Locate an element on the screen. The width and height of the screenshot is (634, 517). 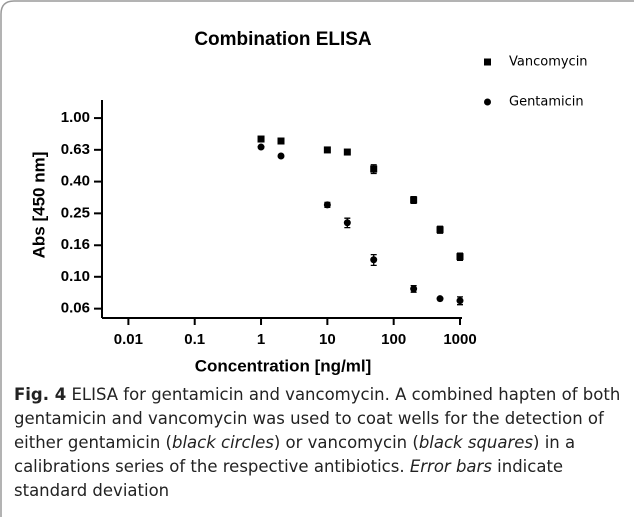
y-tick-label: 0.40 is located at coordinates (75, 181).